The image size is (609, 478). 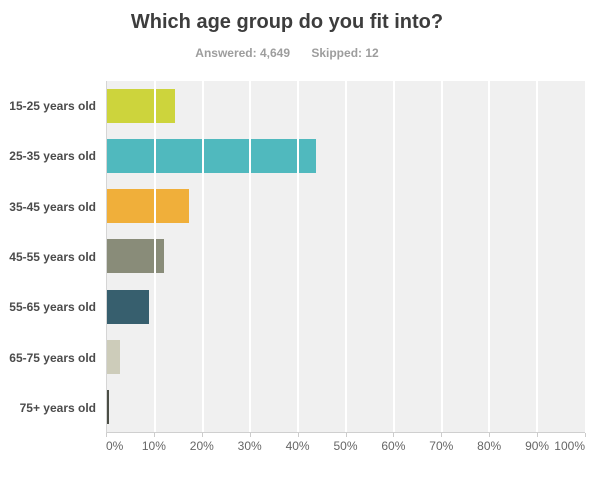 What do you see at coordinates (441, 446) in the screenshot?
I see `x-tick-label: 70%` at bounding box center [441, 446].